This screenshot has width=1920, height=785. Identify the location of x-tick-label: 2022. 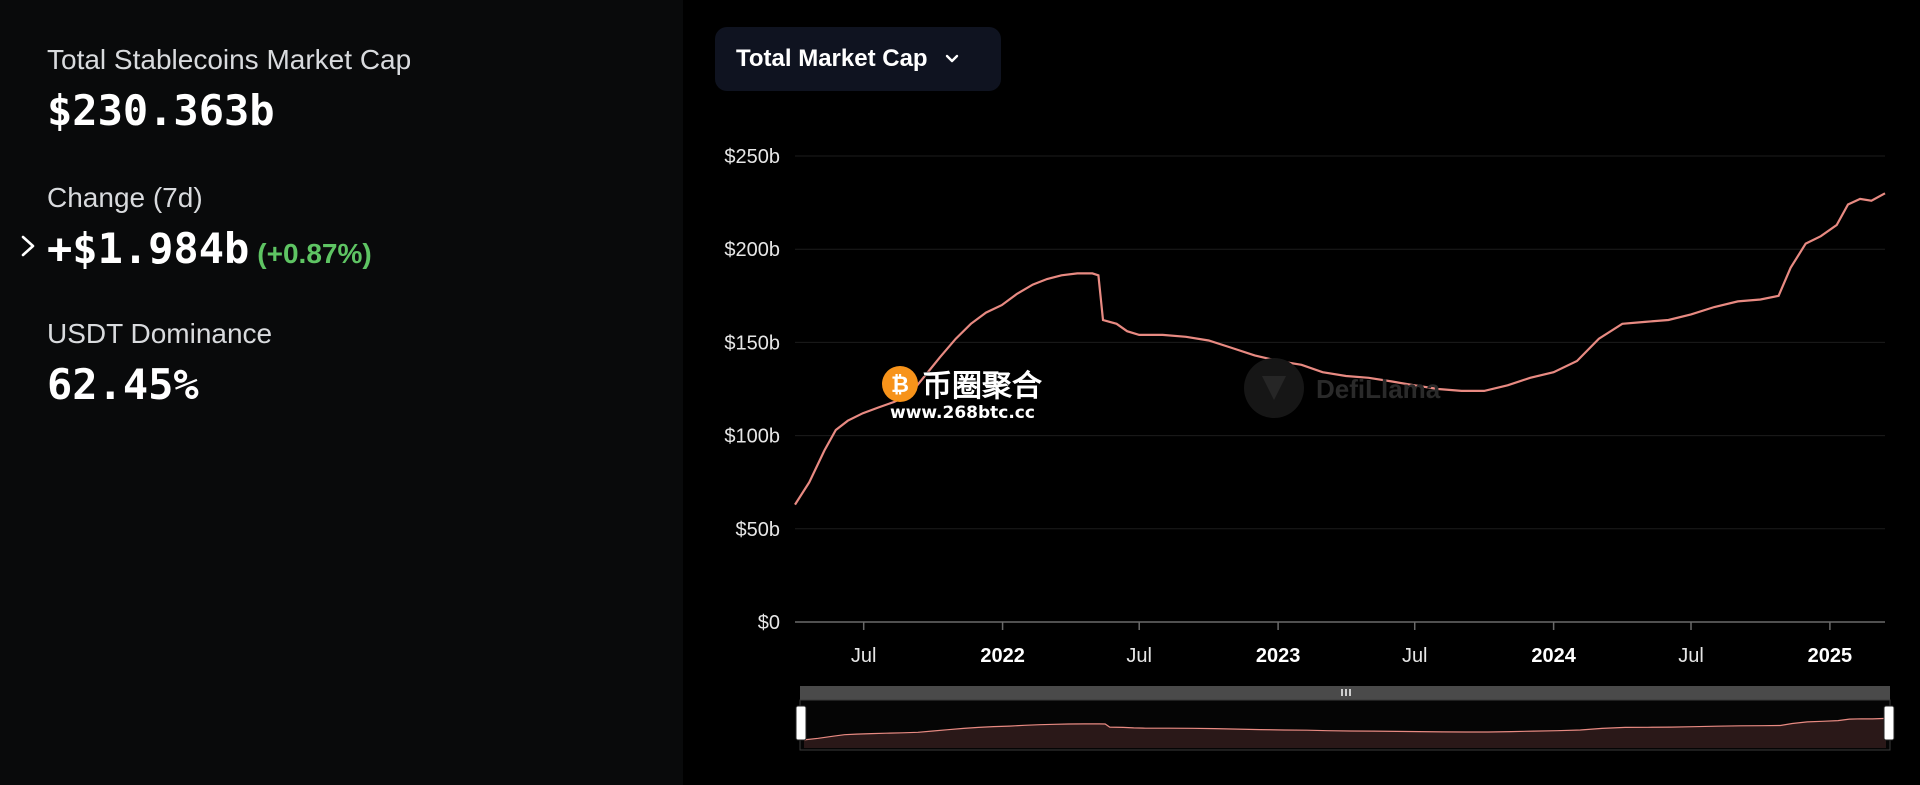
(1002, 656).